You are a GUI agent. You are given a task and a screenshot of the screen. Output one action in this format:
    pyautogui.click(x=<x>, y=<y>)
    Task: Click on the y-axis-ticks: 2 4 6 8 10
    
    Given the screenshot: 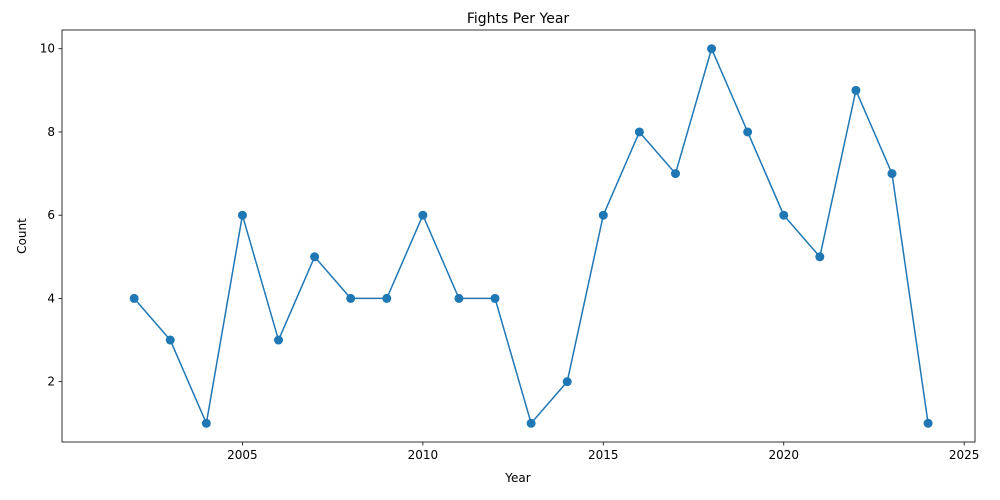 What is the action you would take?
    pyautogui.click(x=51, y=215)
    